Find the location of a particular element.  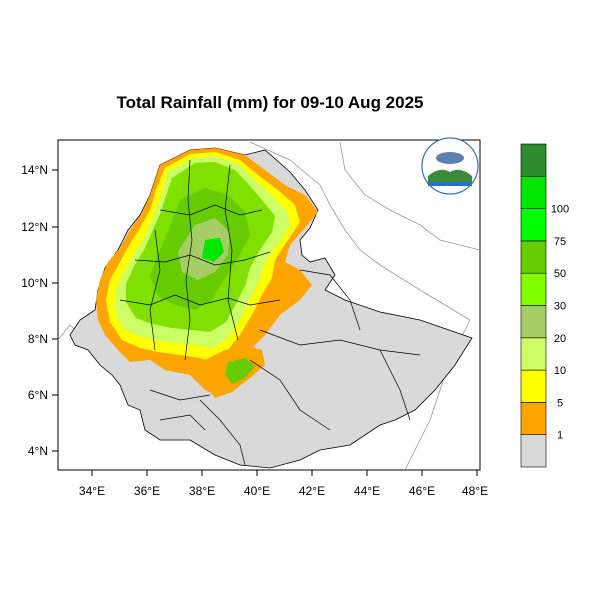

y-tick-labels: 14°N 12°N 10°N 8°N 6°N 4°N is located at coordinates (34, 310).